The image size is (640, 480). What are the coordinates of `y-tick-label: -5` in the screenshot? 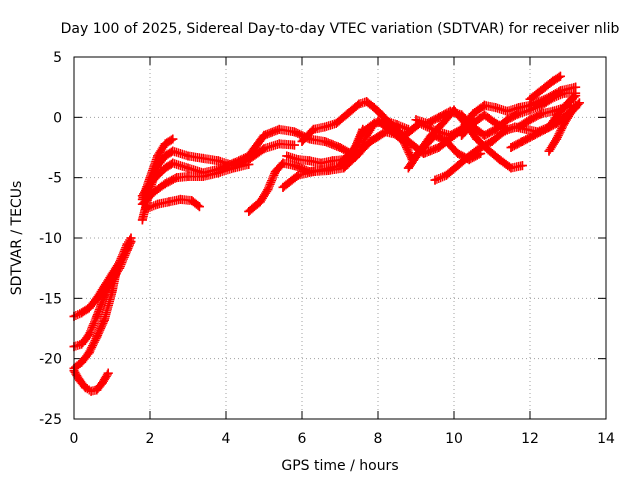 It's located at (55, 179).